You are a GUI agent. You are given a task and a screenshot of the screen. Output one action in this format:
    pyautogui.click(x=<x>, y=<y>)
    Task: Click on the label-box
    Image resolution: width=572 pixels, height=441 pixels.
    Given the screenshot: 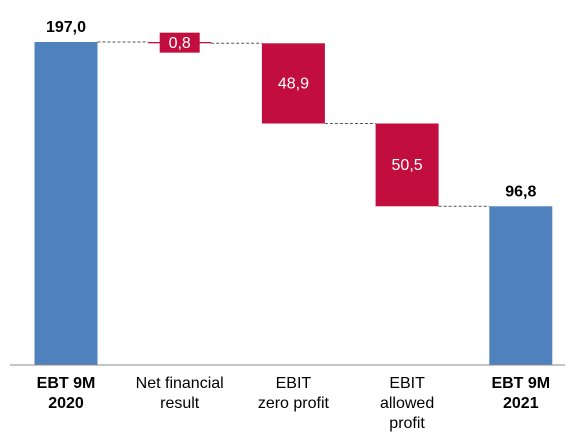 What is the action you would take?
    pyautogui.click(x=179, y=42)
    